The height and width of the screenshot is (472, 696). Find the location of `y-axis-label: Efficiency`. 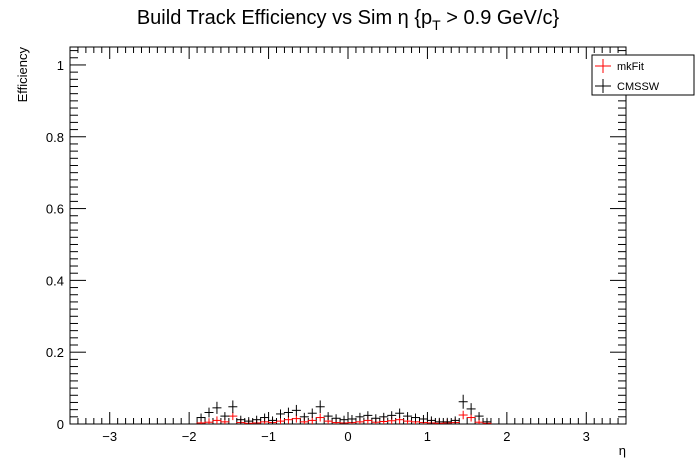

y-axis-label: Efficiency is located at coordinates (22, 75).